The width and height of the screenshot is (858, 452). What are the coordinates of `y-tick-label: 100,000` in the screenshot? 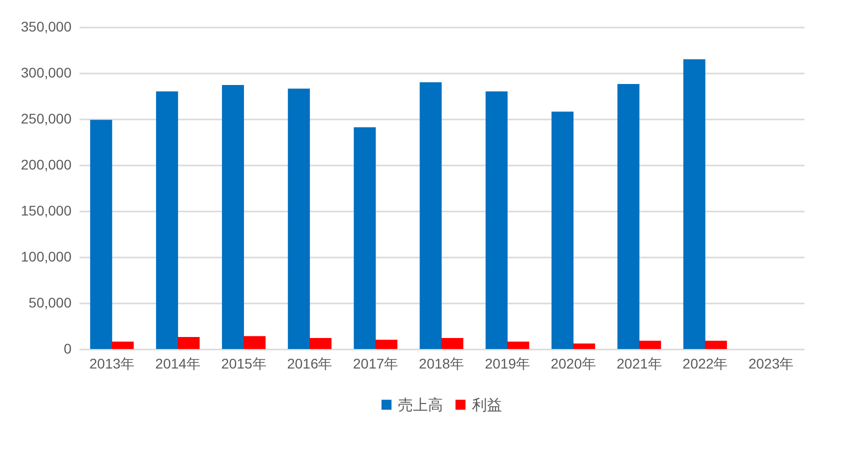 It's located at (46, 256).